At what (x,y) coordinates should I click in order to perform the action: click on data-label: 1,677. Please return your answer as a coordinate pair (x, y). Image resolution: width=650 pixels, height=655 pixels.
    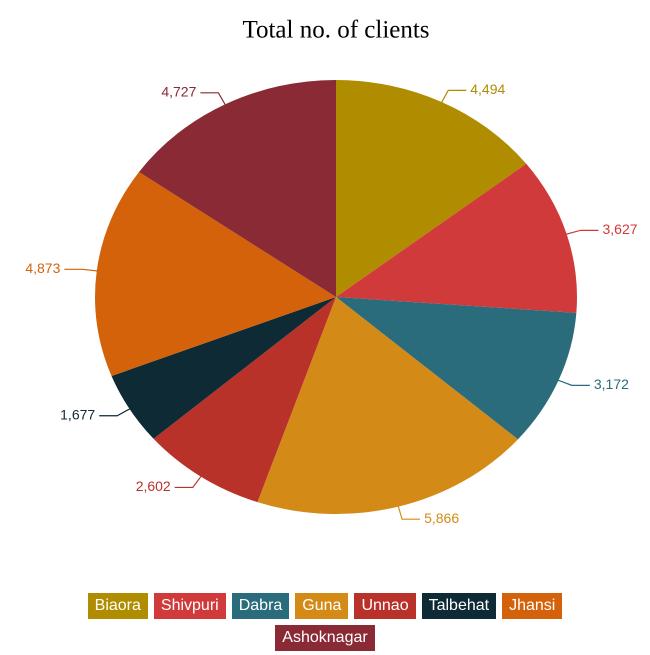
    Looking at the image, I should click on (77, 414).